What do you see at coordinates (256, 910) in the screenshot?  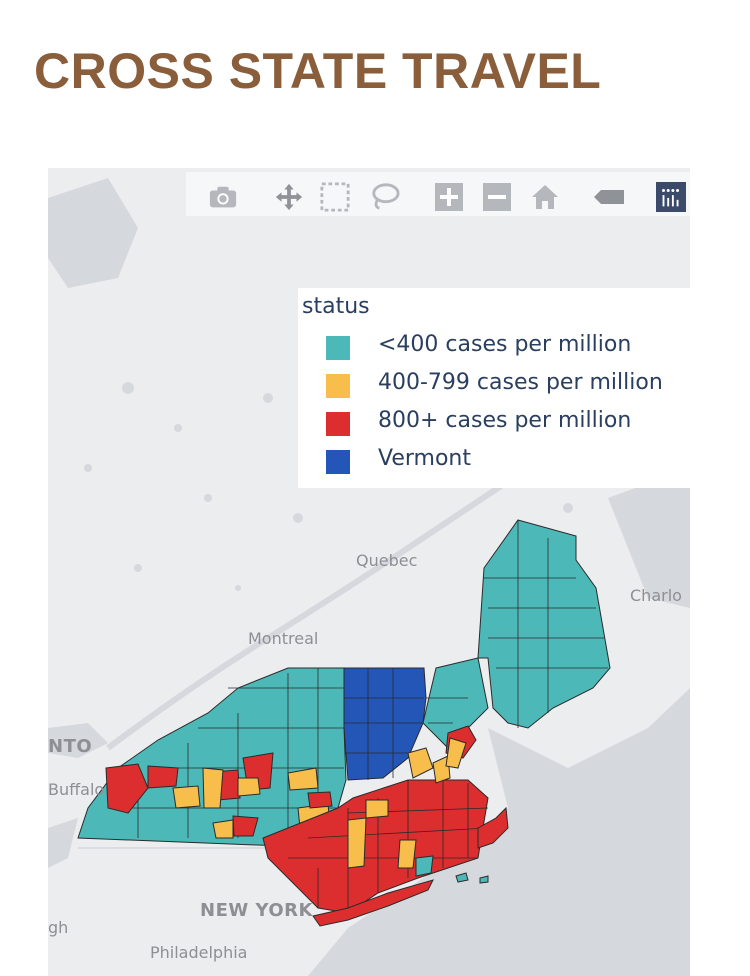 I see `label-new-york: NEW YORK` at bounding box center [256, 910].